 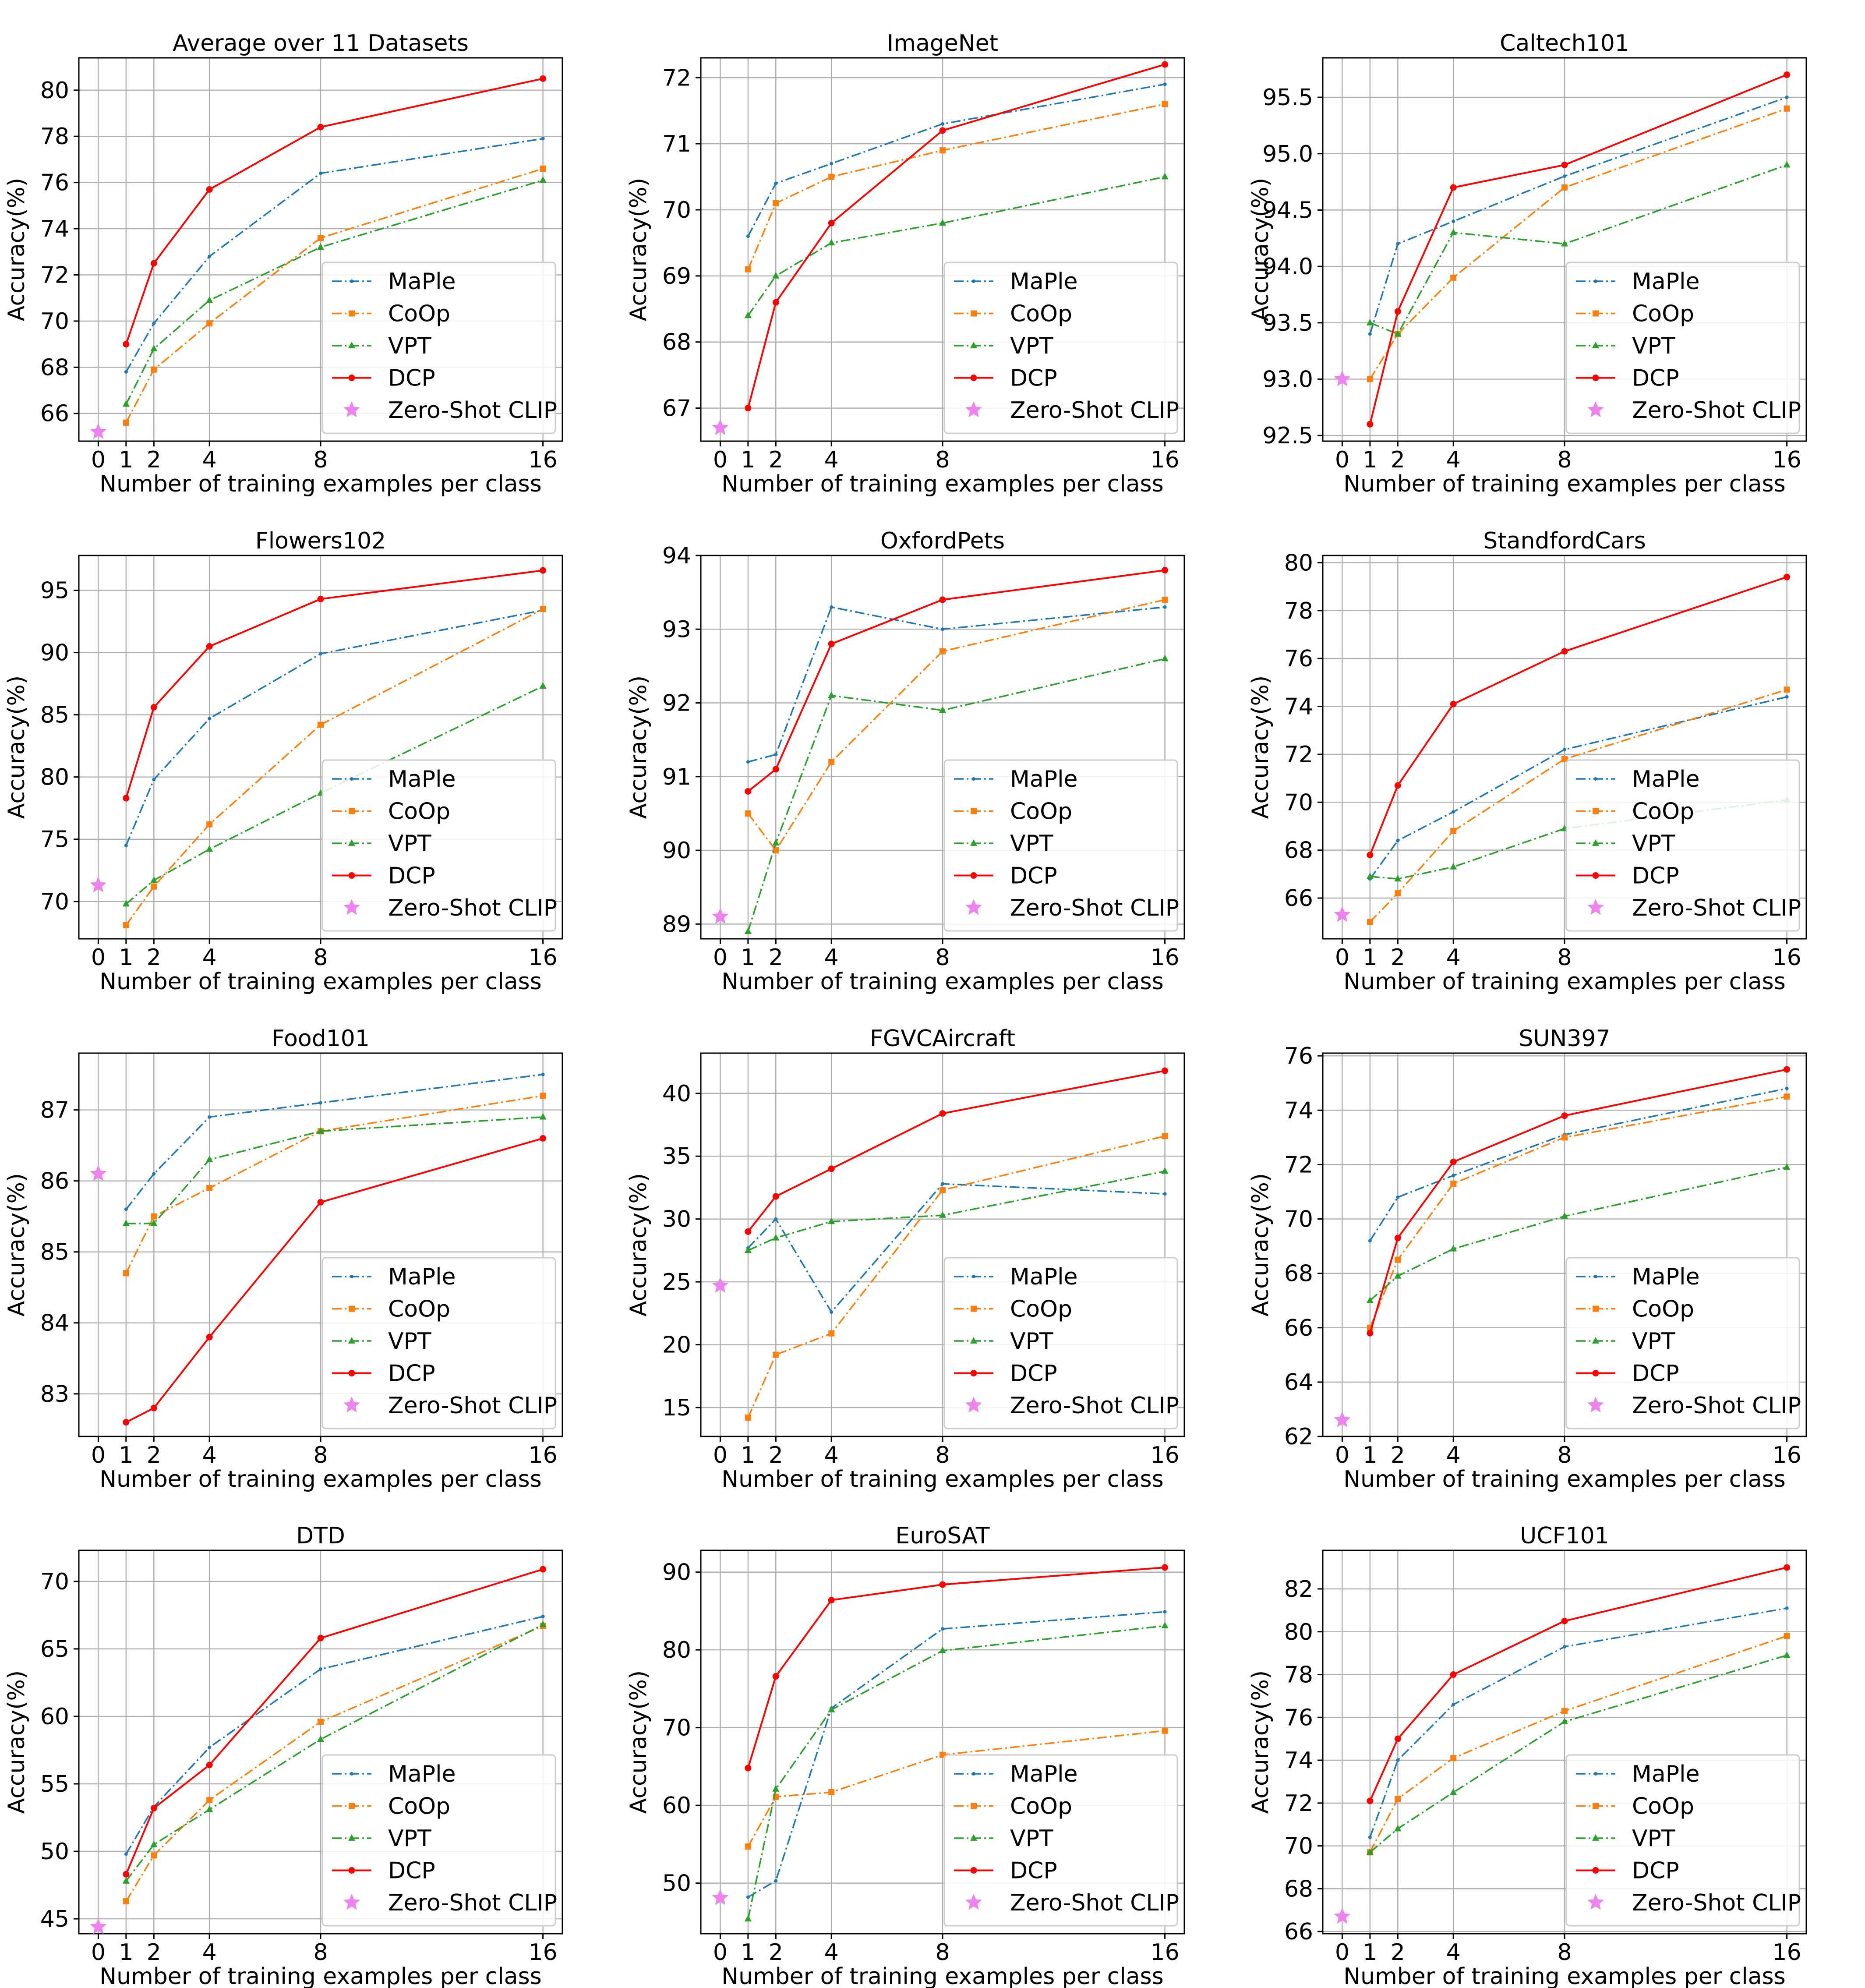 What do you see at coordinates (54, 1919) in the screenshot?
I see `y-tick-label: 45` at bounding box center [54, 1919].